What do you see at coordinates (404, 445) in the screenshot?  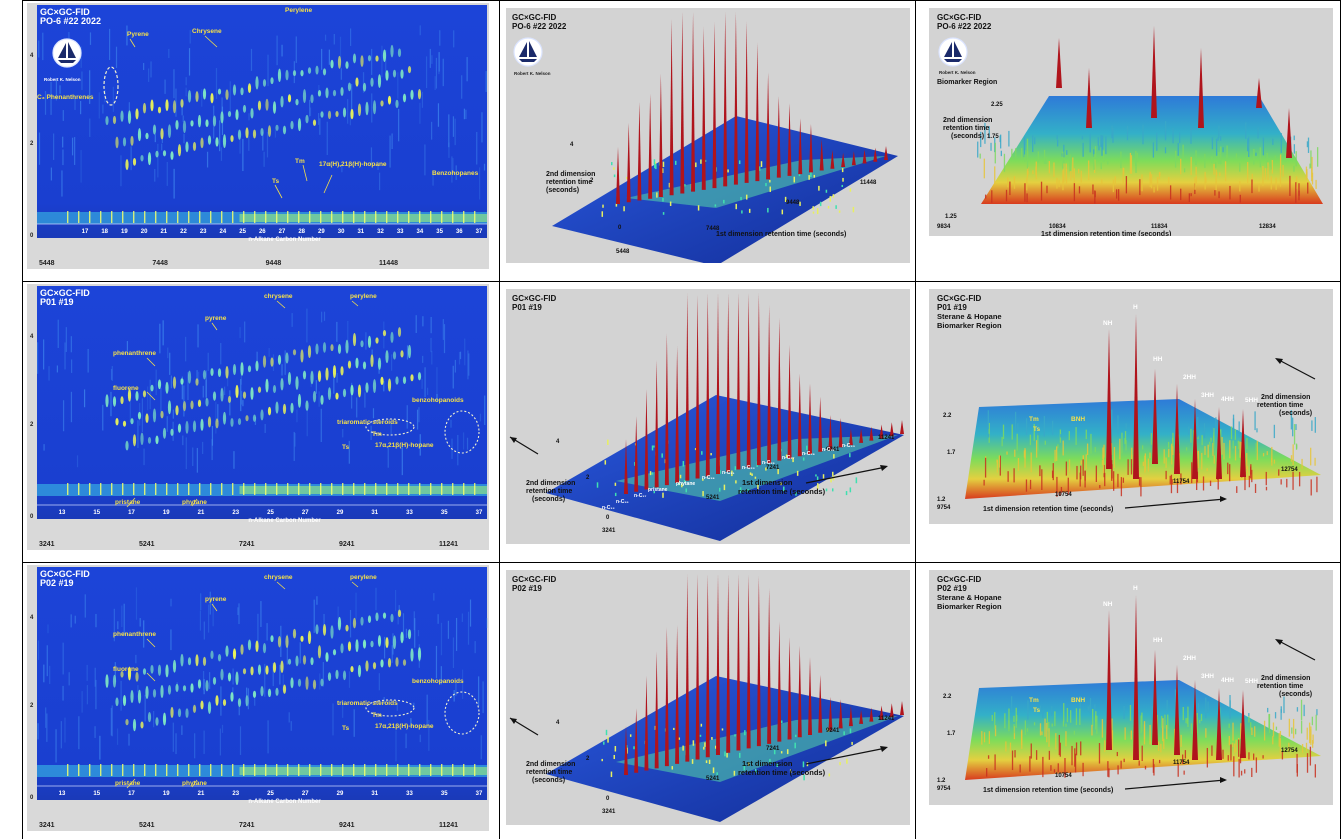 I see `compound-label: 17α,21β(H)-hopane` at bounding box center [404, 445].